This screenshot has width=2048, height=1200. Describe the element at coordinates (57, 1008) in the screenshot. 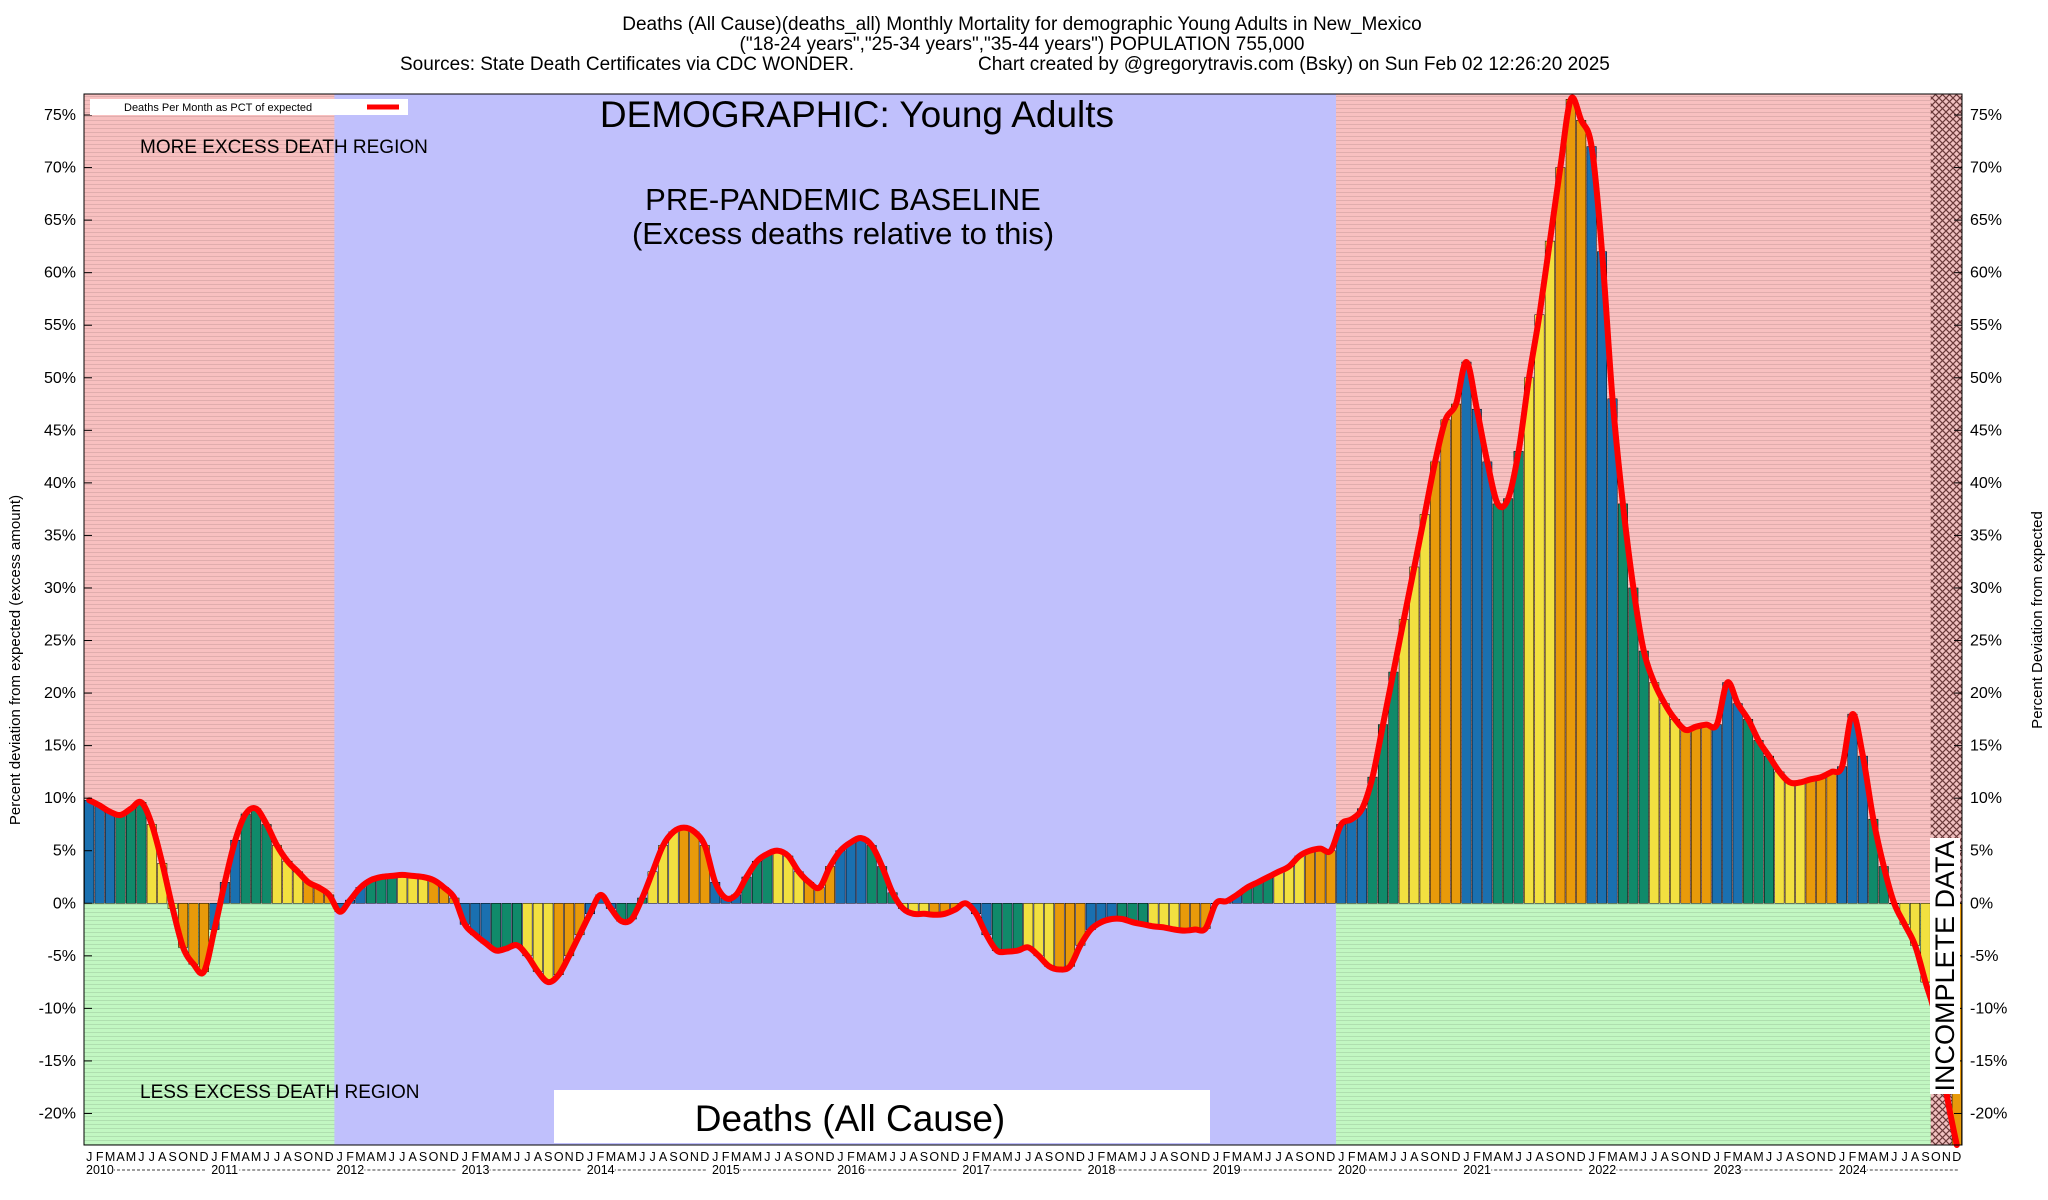

I see `y-tick-label-left: -10%` at that location.